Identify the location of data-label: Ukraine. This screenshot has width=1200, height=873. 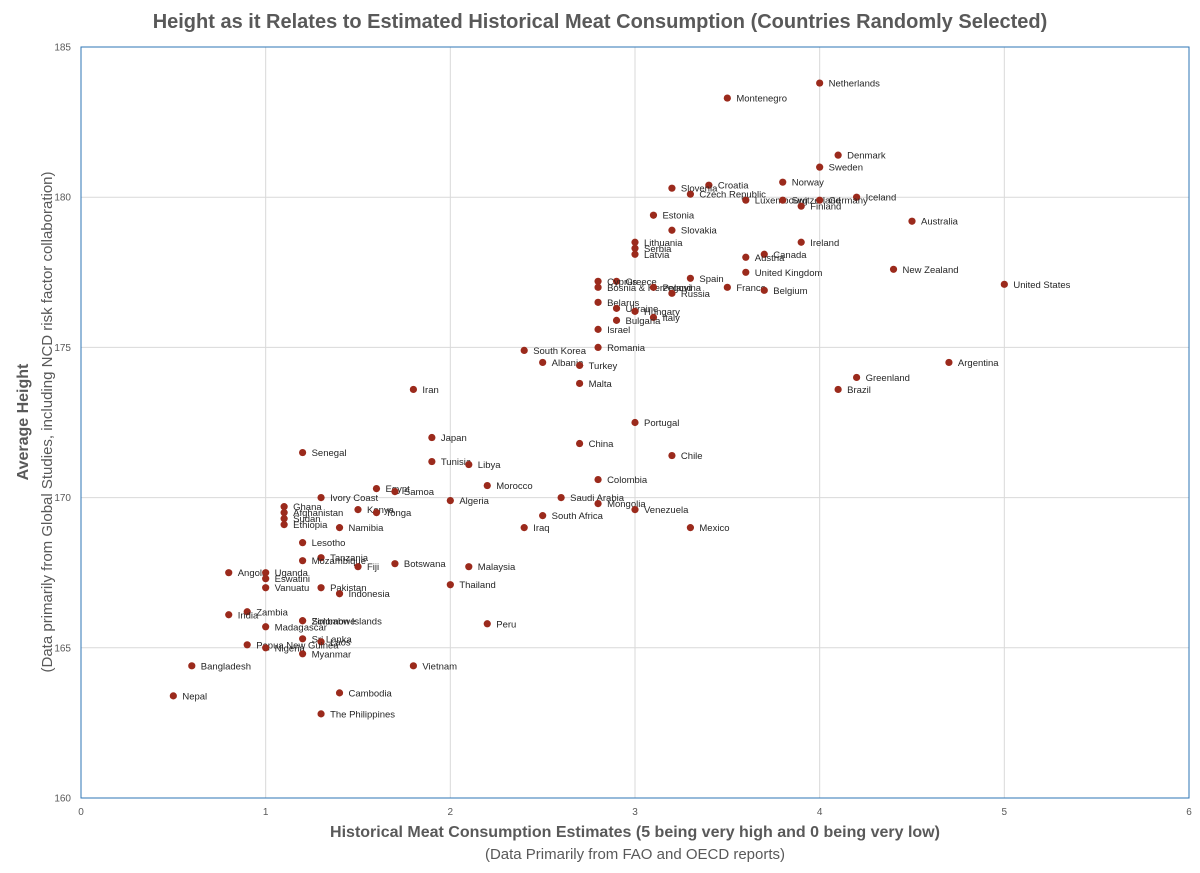
(642, 309).